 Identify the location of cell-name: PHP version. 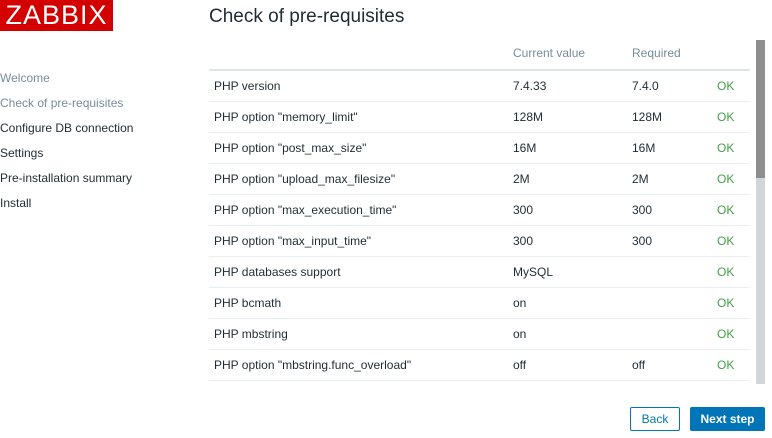
(247, 86).